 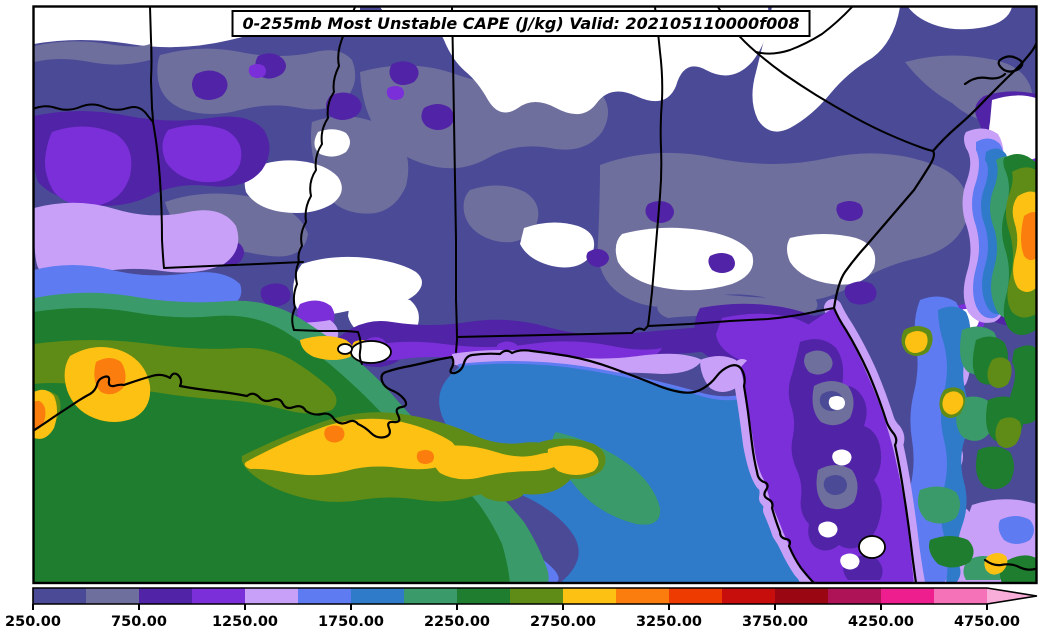 What do you see at coordinates (881, 622) in the screenshot?
I see `colorbar-tick-label: 4250.00` at bounding box center [881, 622].